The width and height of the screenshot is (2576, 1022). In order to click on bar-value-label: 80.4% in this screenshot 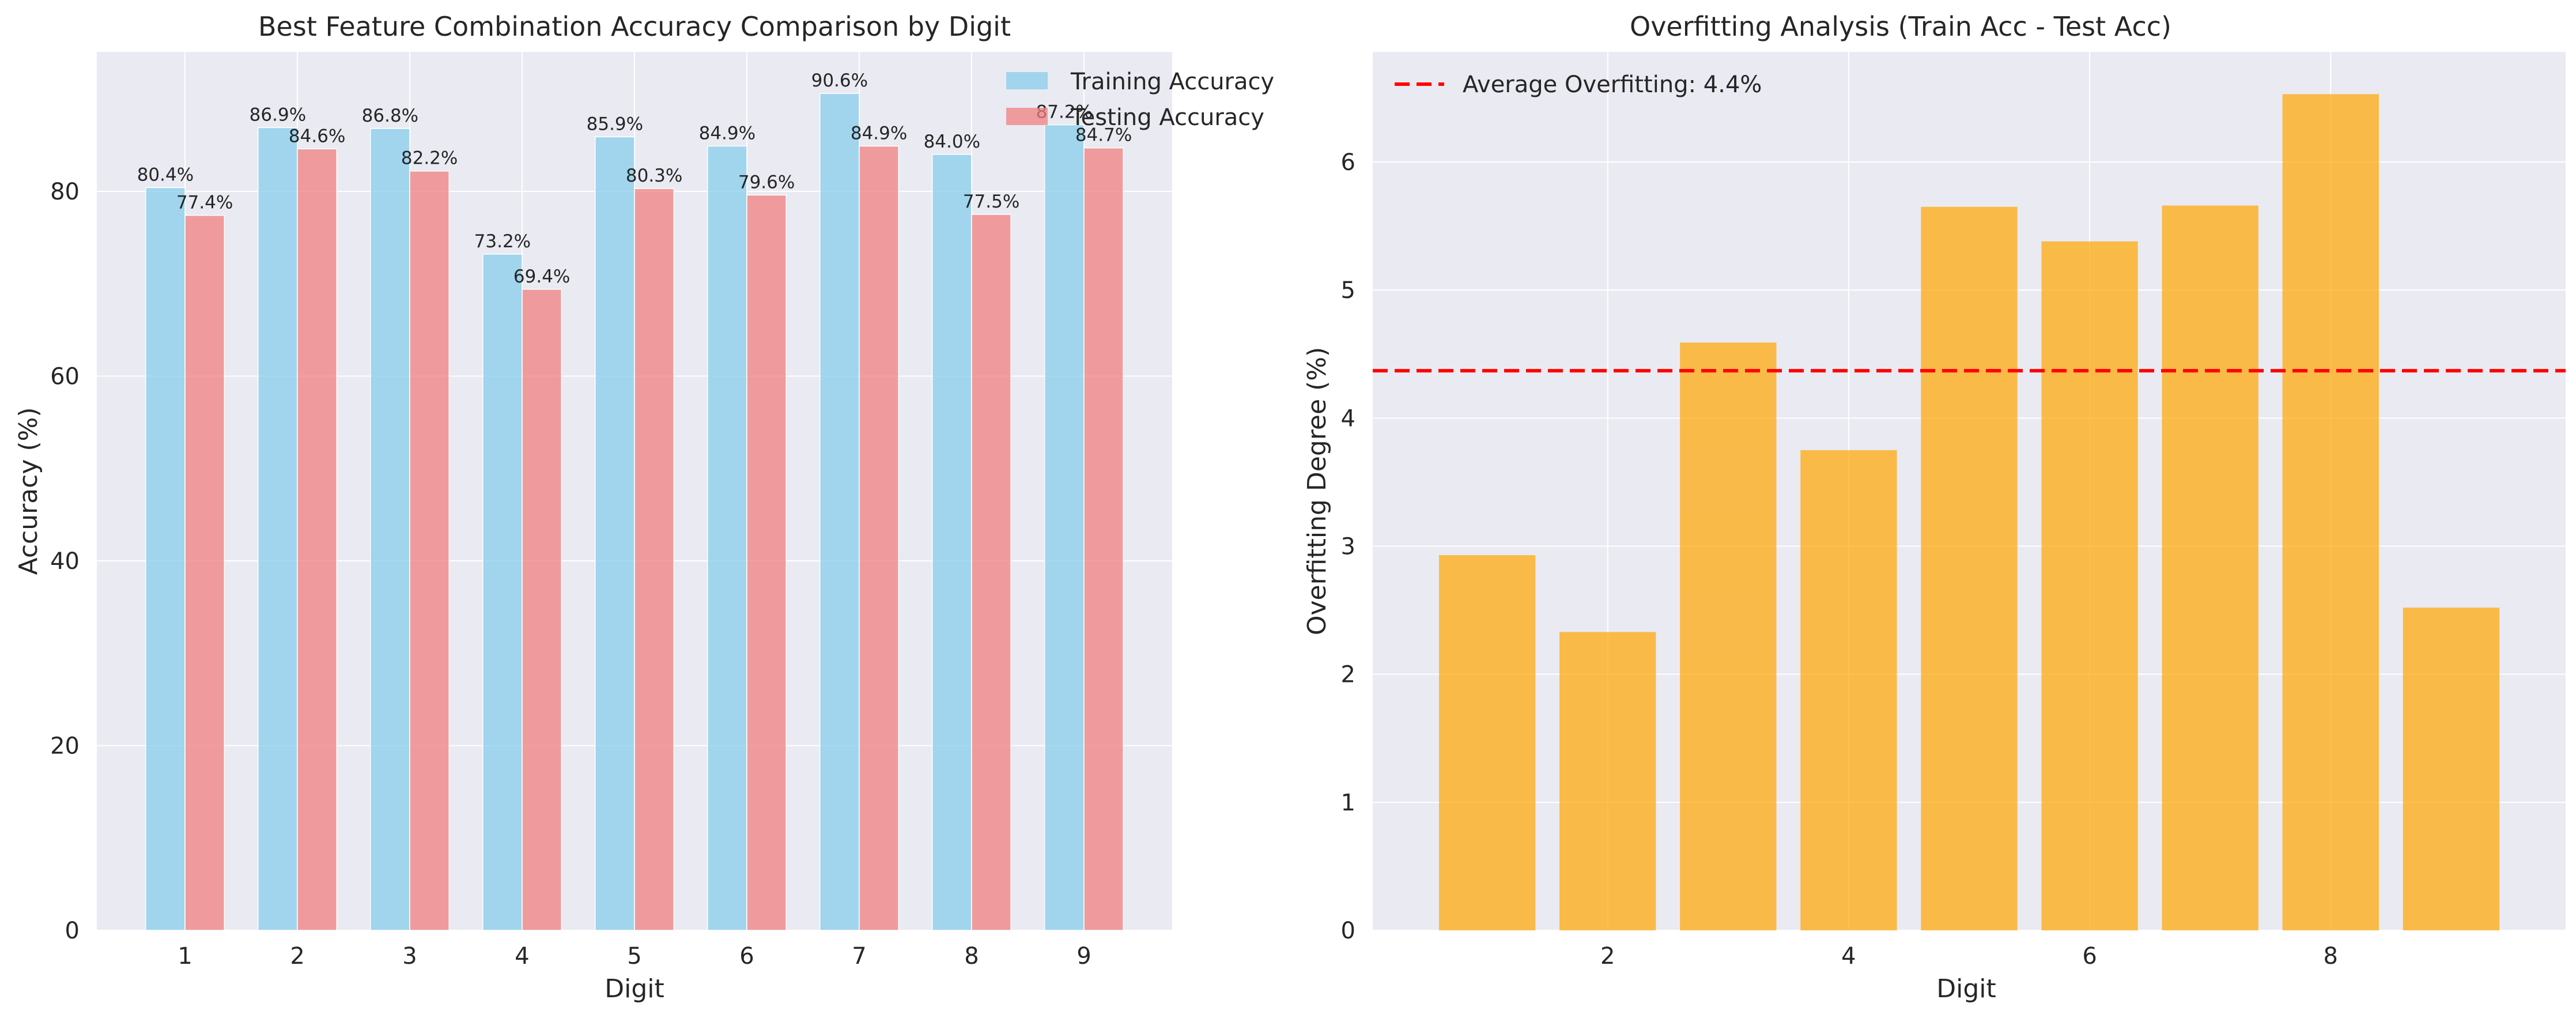, I will do `click(165, 176)`.